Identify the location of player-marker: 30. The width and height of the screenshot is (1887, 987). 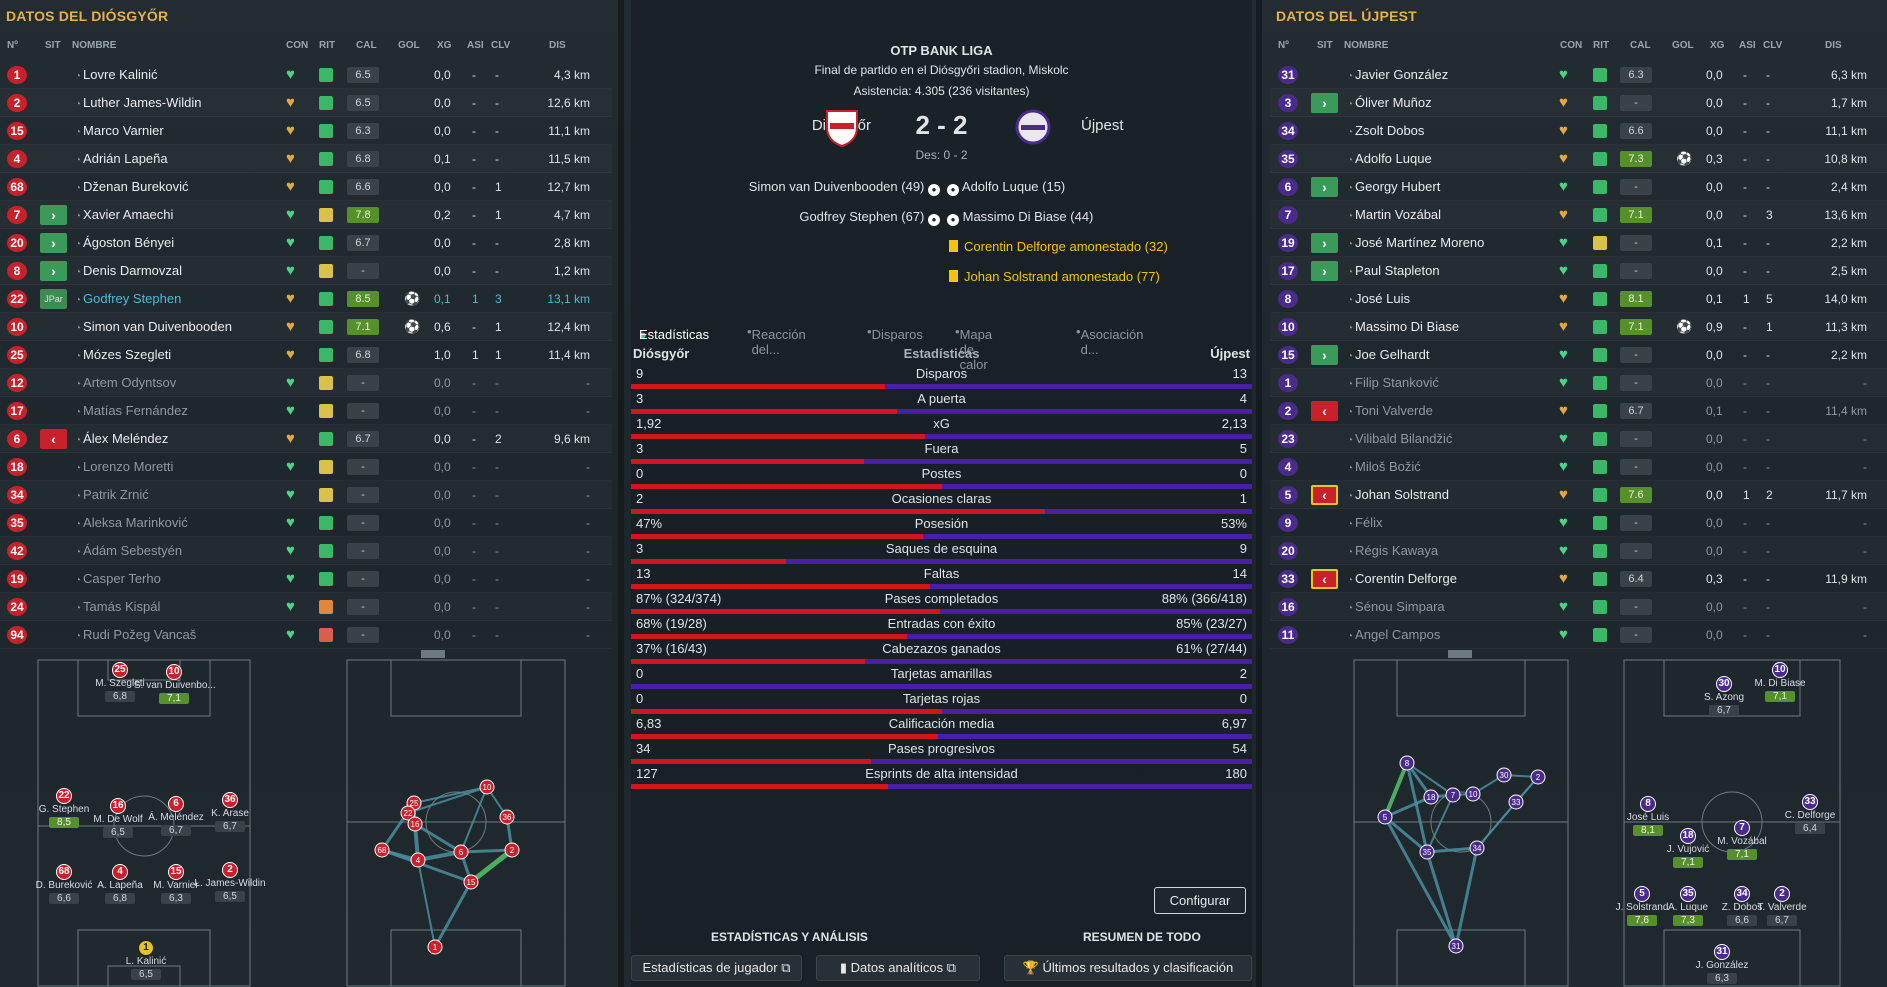
(1724, 684).